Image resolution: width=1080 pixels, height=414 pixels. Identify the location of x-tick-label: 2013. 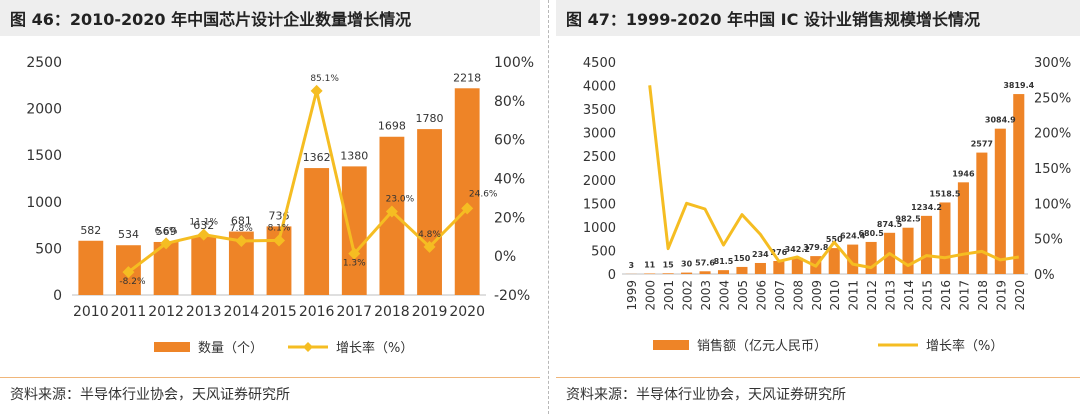
(204, 312).